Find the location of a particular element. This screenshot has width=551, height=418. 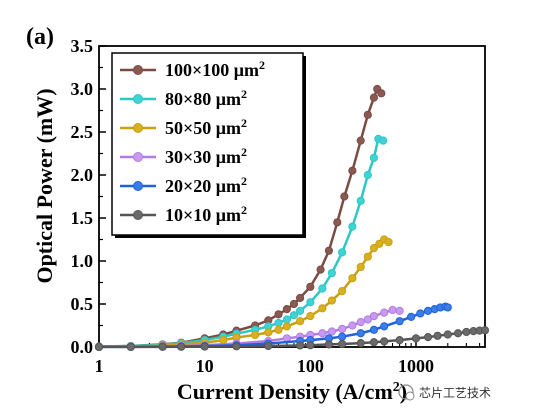

watermark: 芯片工艺技术 is located at coordinates (444, 392).